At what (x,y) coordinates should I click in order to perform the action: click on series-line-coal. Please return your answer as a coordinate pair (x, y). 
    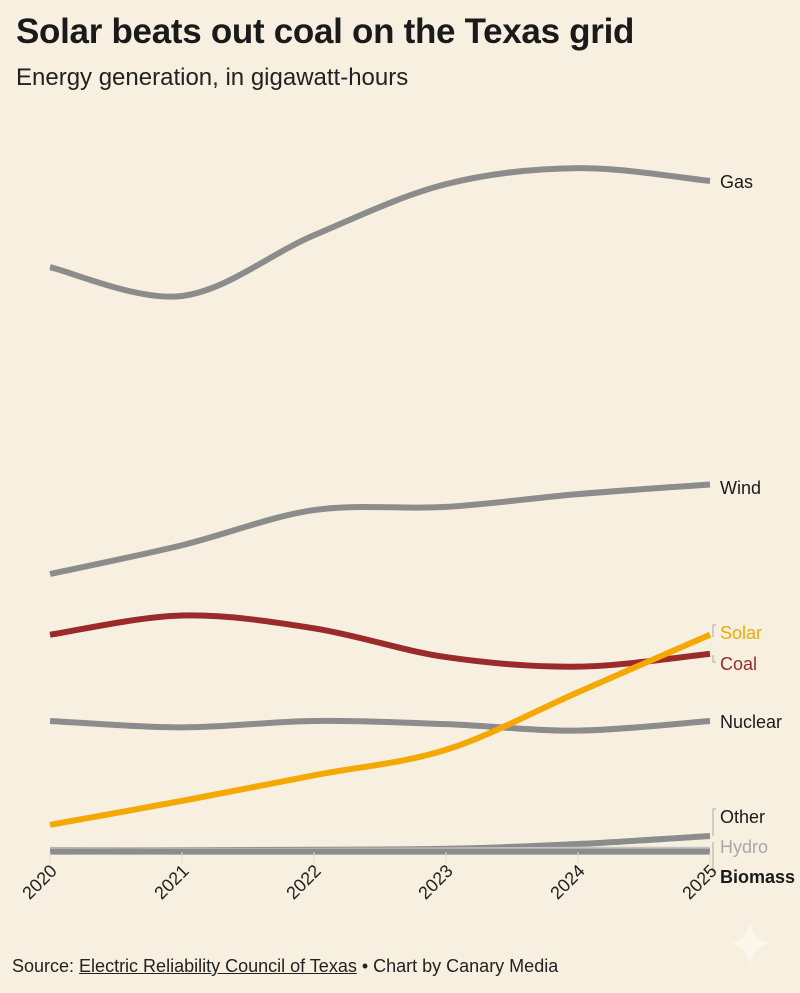
    Looking at the image, I should click on (380, 641).